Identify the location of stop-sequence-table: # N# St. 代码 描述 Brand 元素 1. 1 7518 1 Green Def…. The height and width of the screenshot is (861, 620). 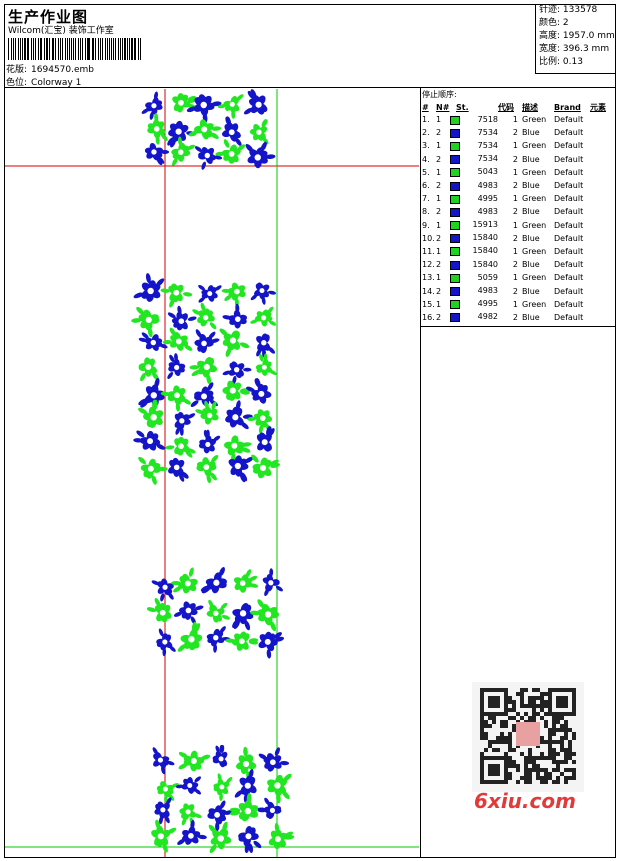
(519, 212).